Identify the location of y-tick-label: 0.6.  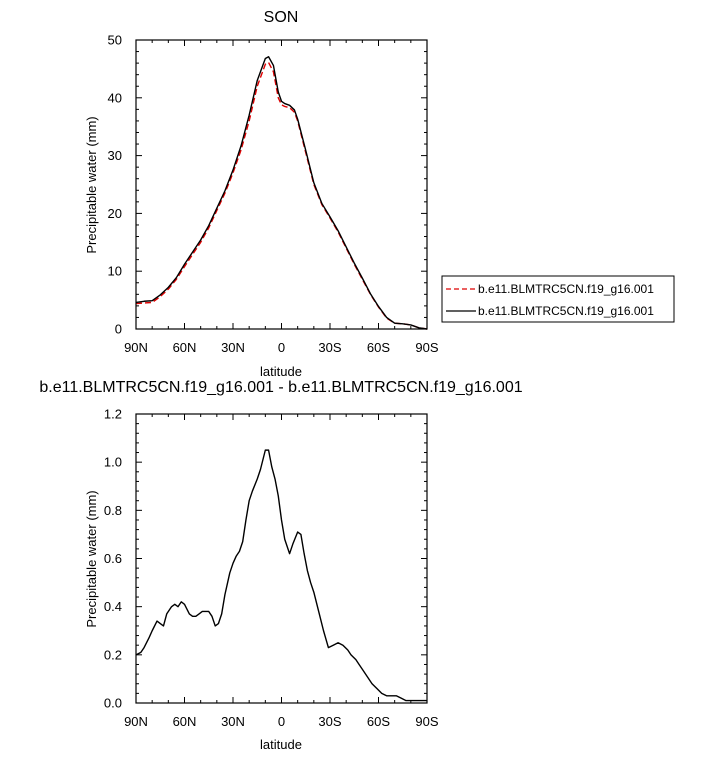
(113, 558).